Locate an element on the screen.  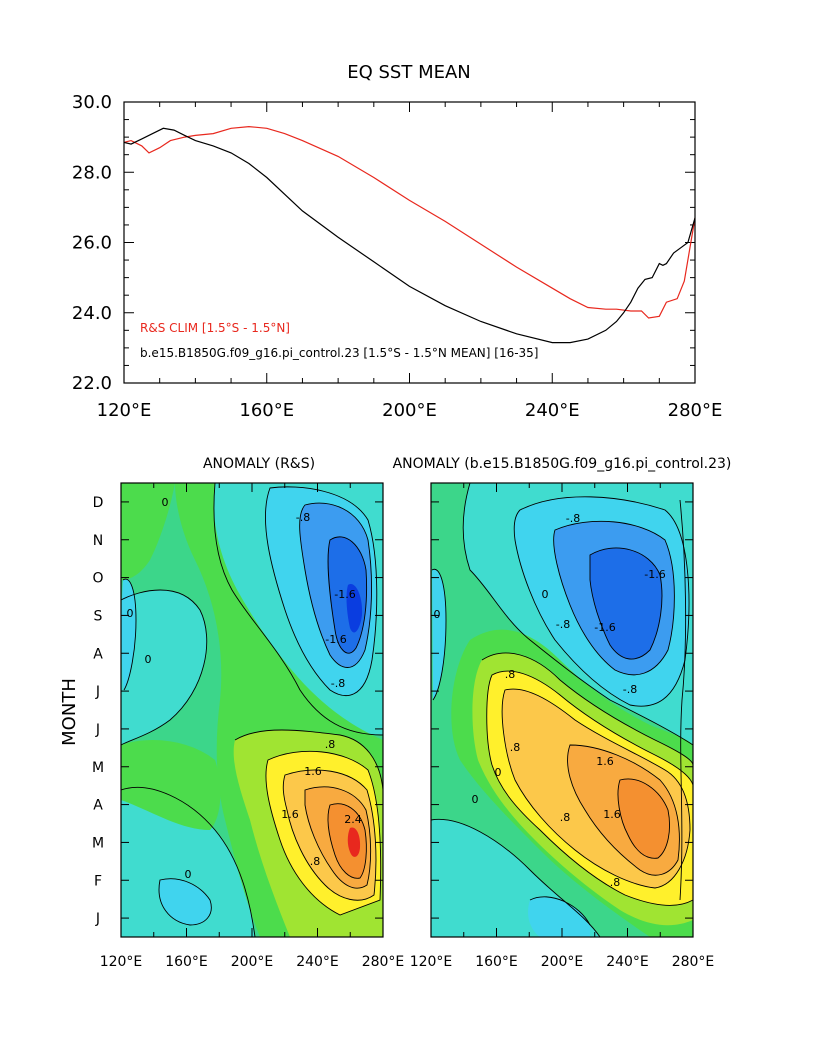
y-tick-label: 22.0 is located at coordinates (92, 383).